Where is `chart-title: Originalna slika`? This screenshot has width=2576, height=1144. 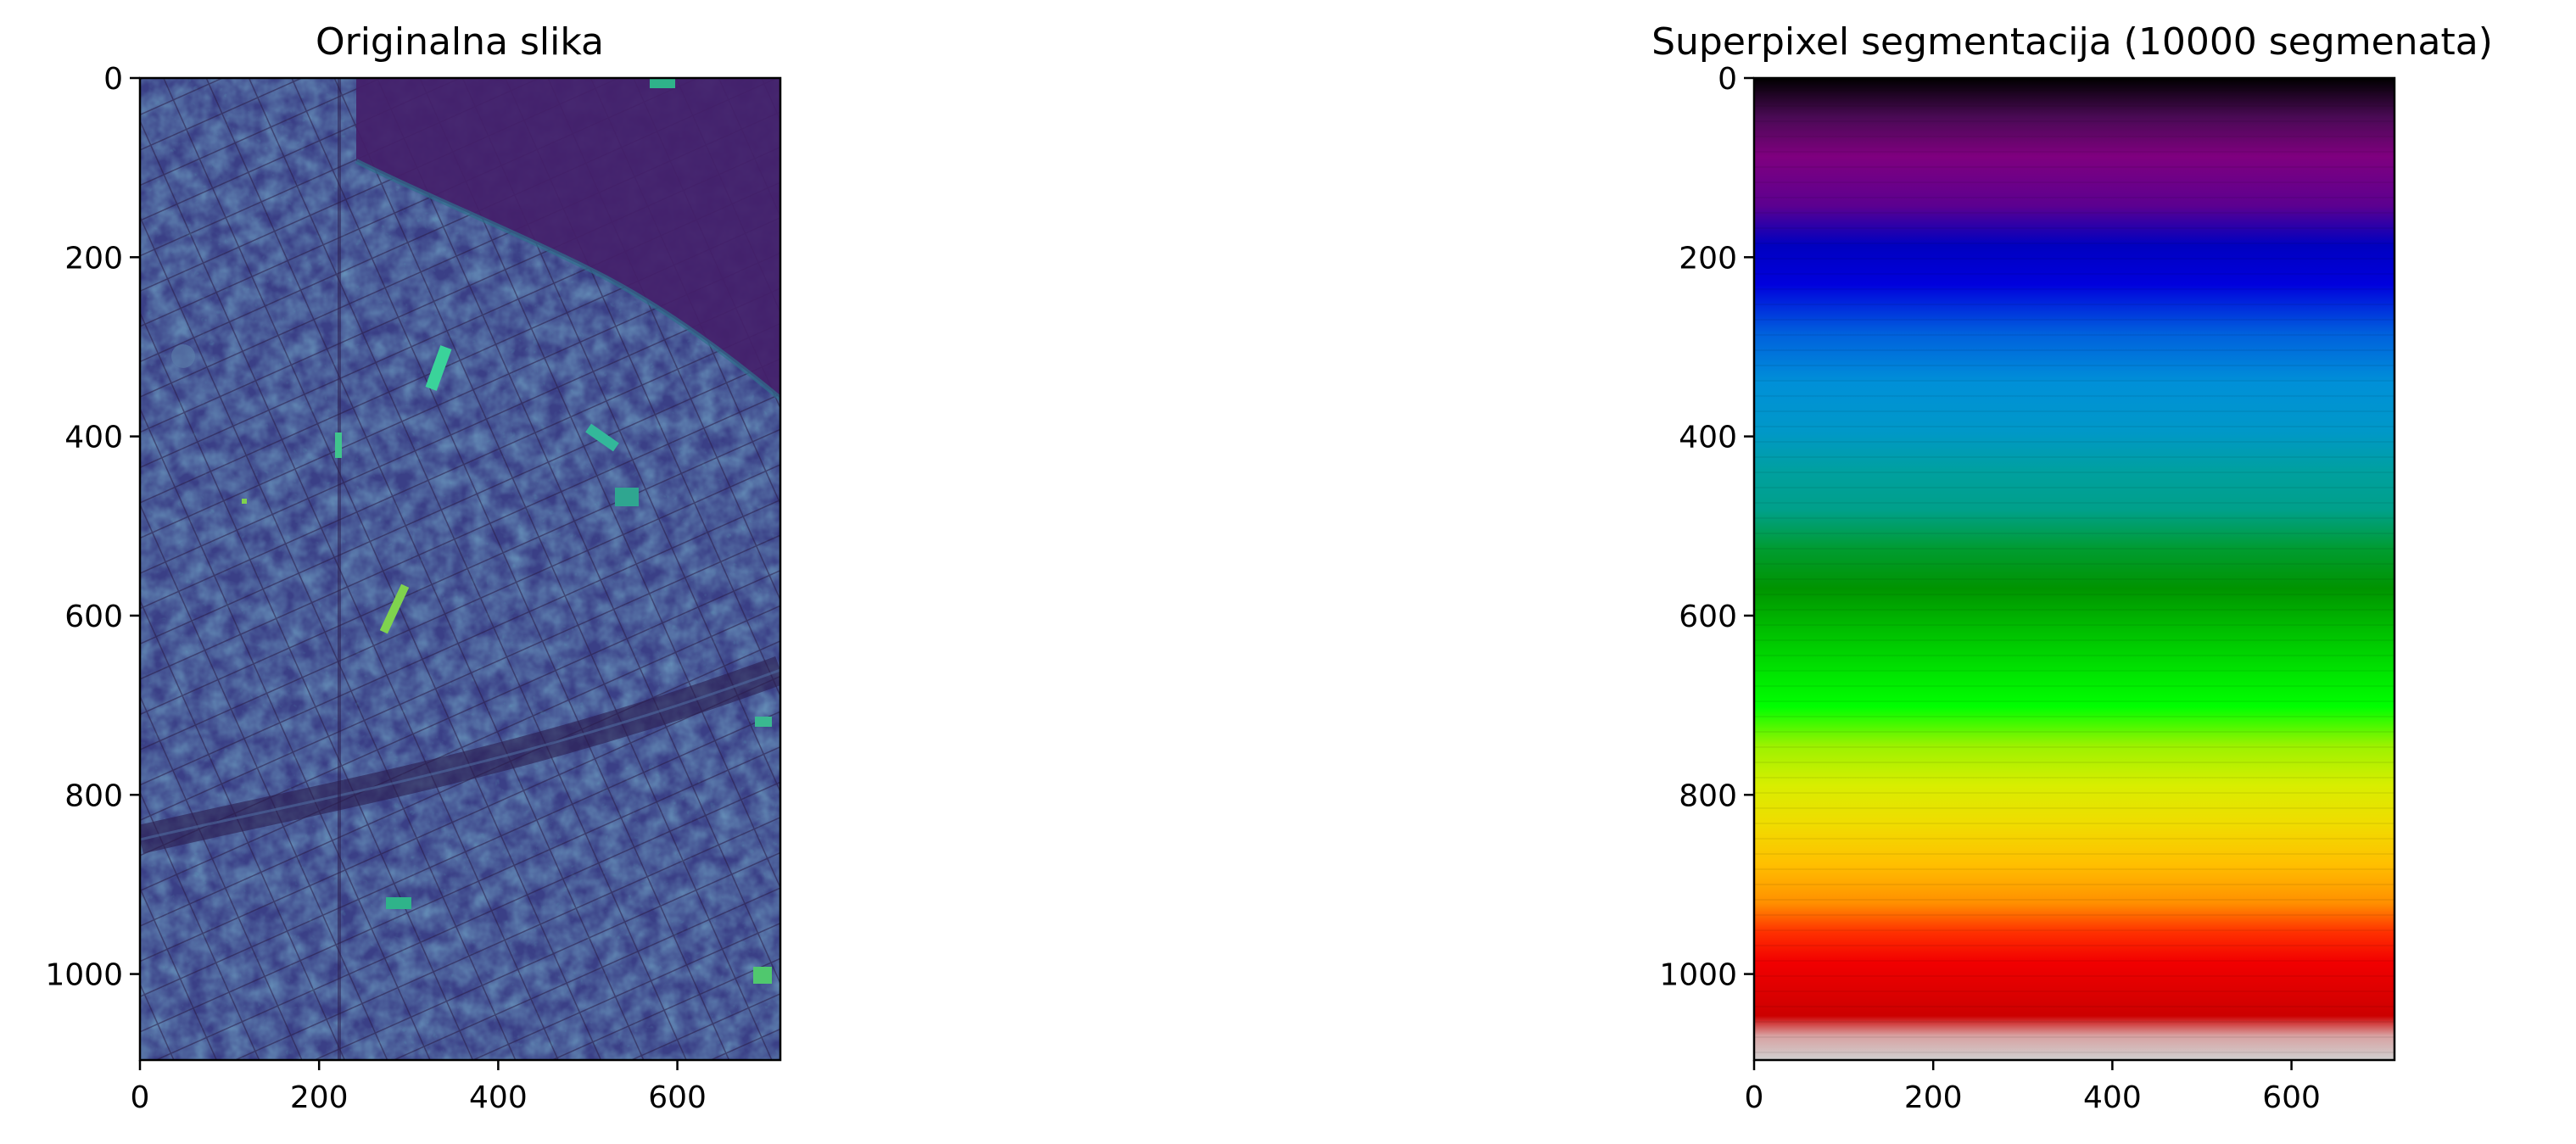 chart-title: Originalna slika is located at coordinates (460, 42).